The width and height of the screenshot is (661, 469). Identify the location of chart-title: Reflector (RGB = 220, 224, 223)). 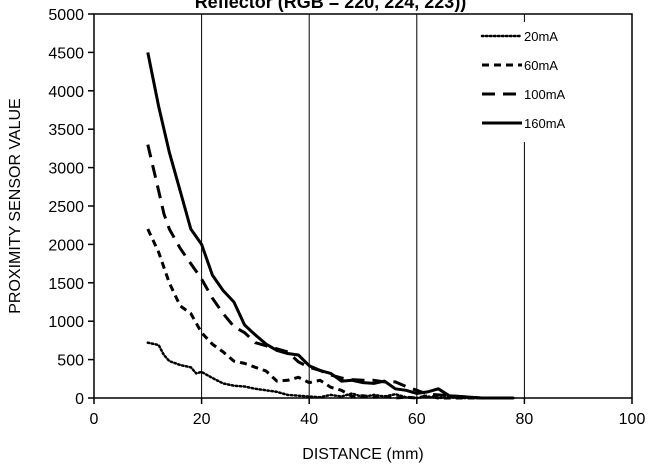
(330, 6).